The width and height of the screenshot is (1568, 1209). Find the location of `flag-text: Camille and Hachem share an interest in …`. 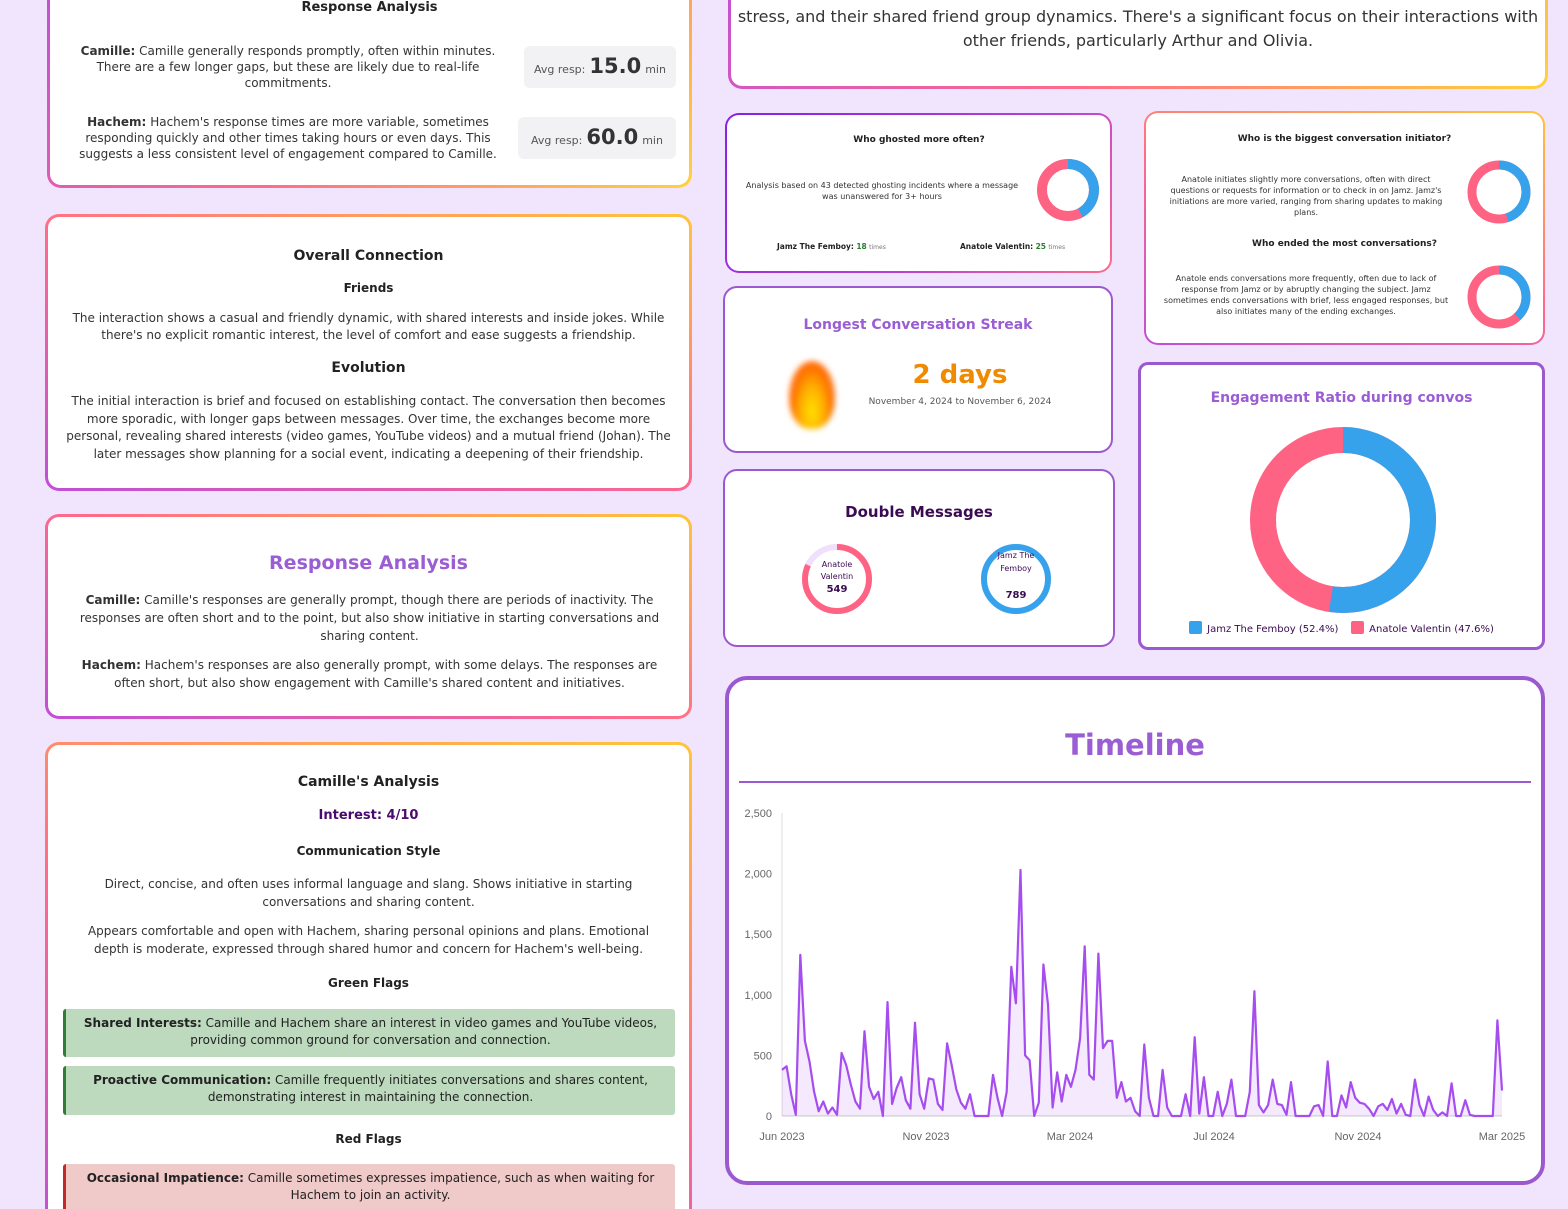

flag-text: Camille and Hachem share an interest in … is located at coordinates (424, 1031).